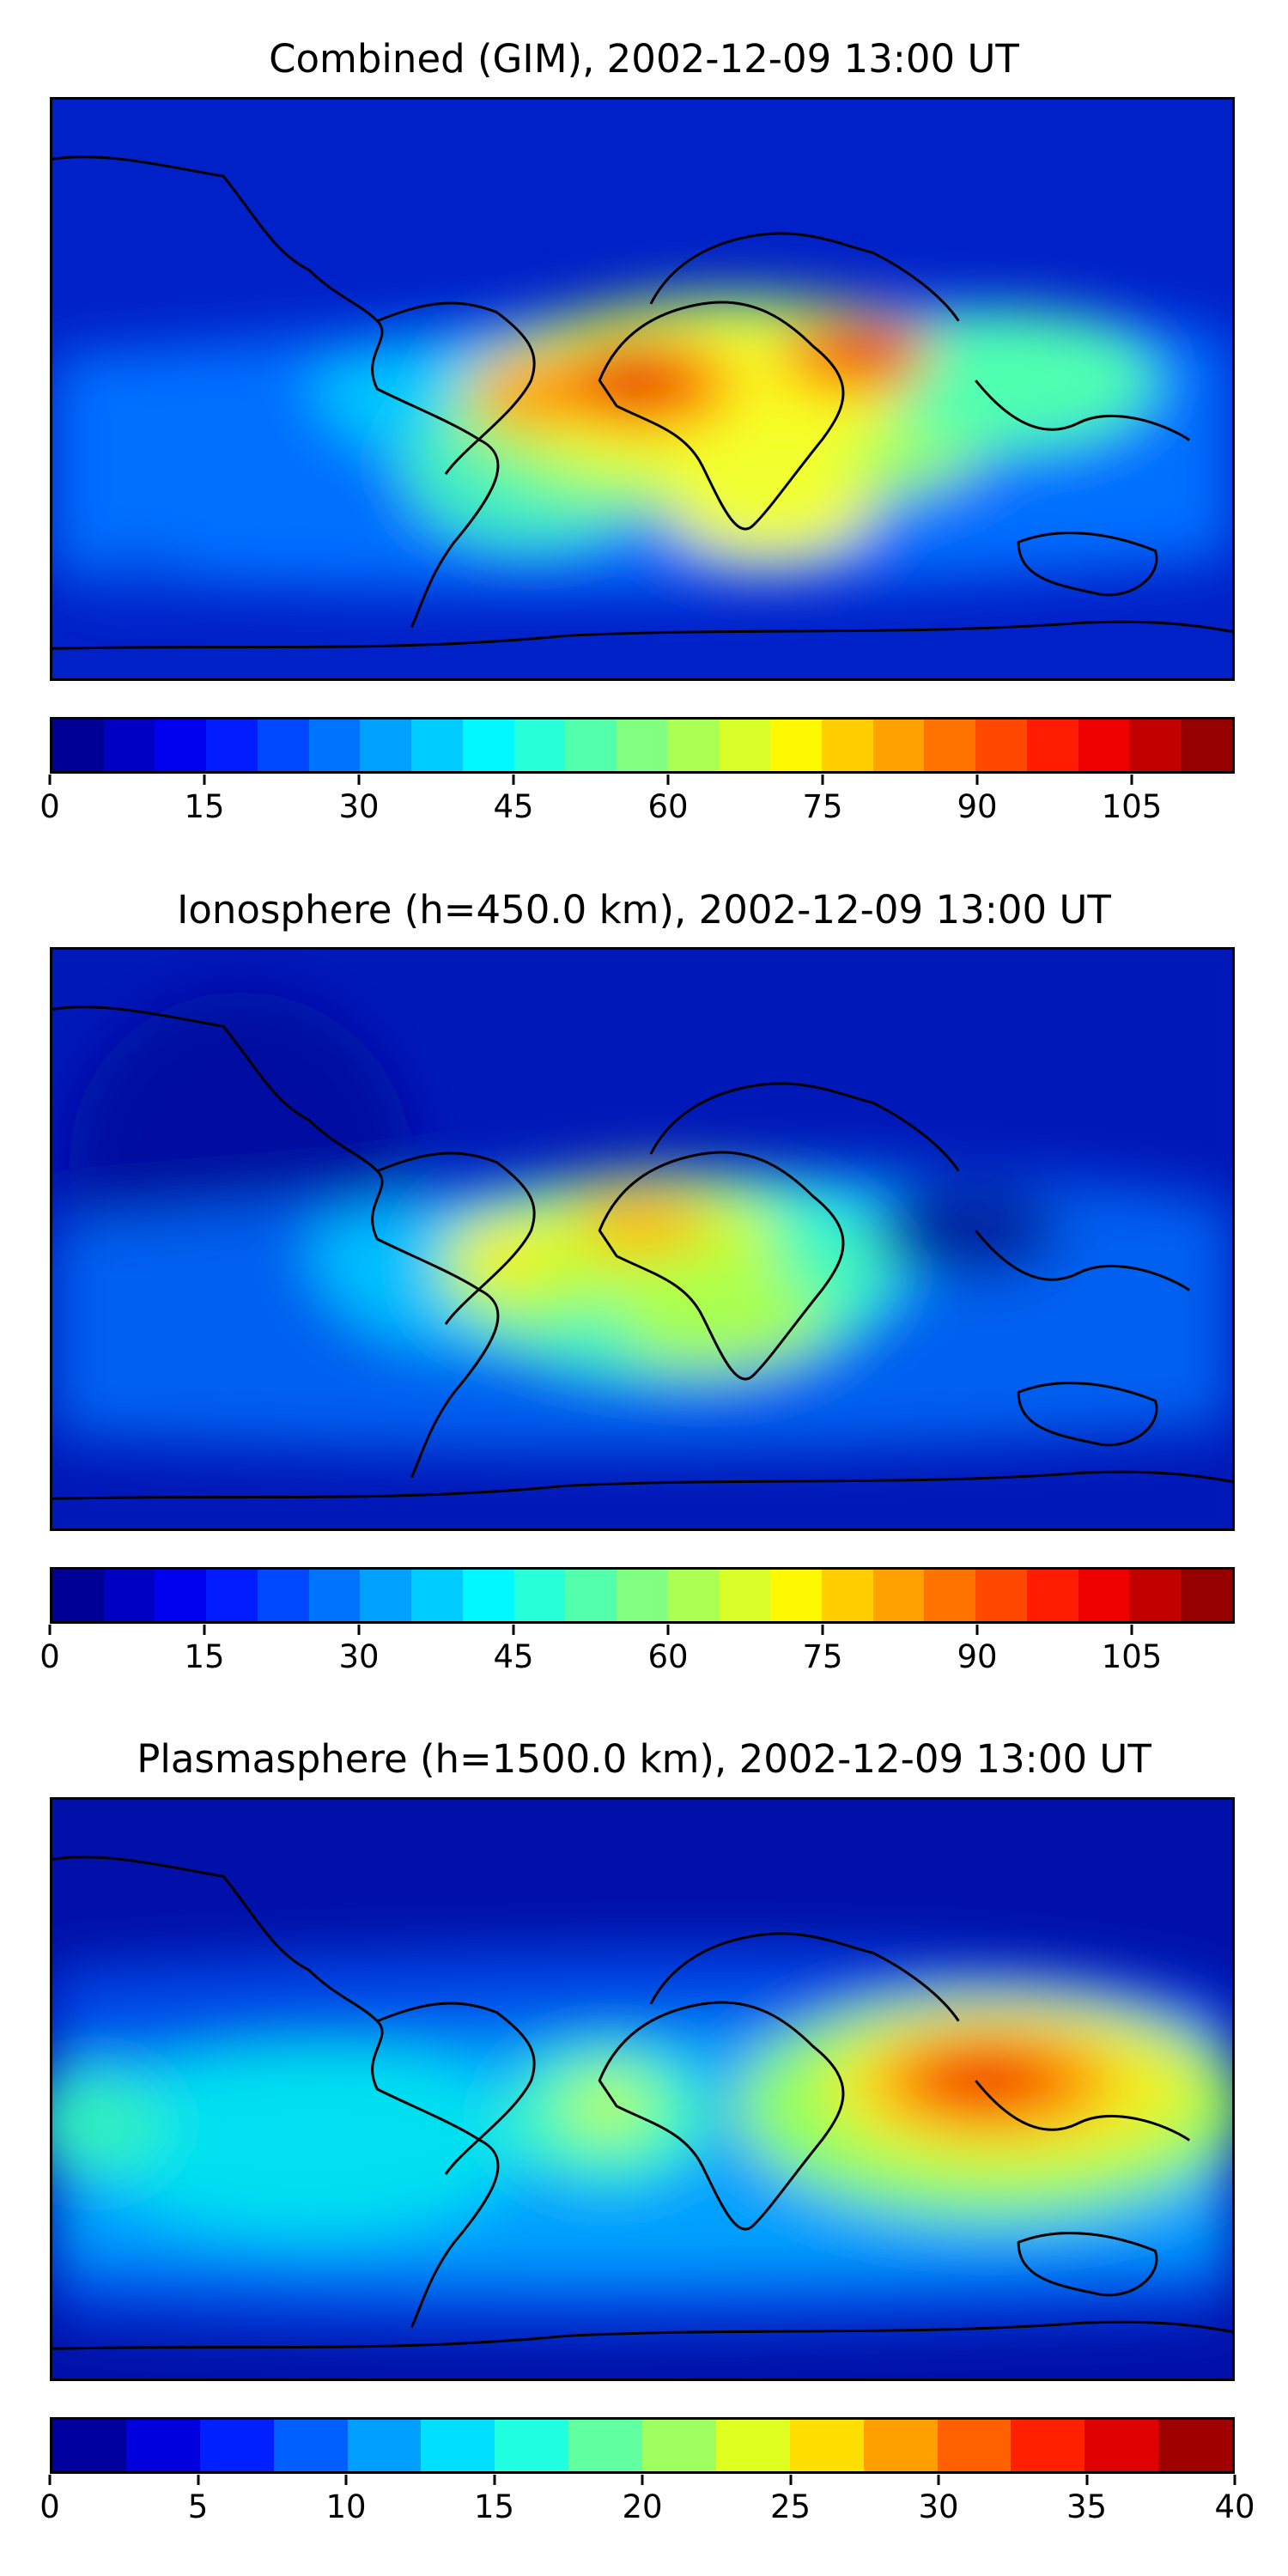  Describe the element at coordinates (647, 2500) in the screenshot. I see `colorbar-ticks-plasmasphere: 0 5 10 15 20 25 30 35 40` at that location.